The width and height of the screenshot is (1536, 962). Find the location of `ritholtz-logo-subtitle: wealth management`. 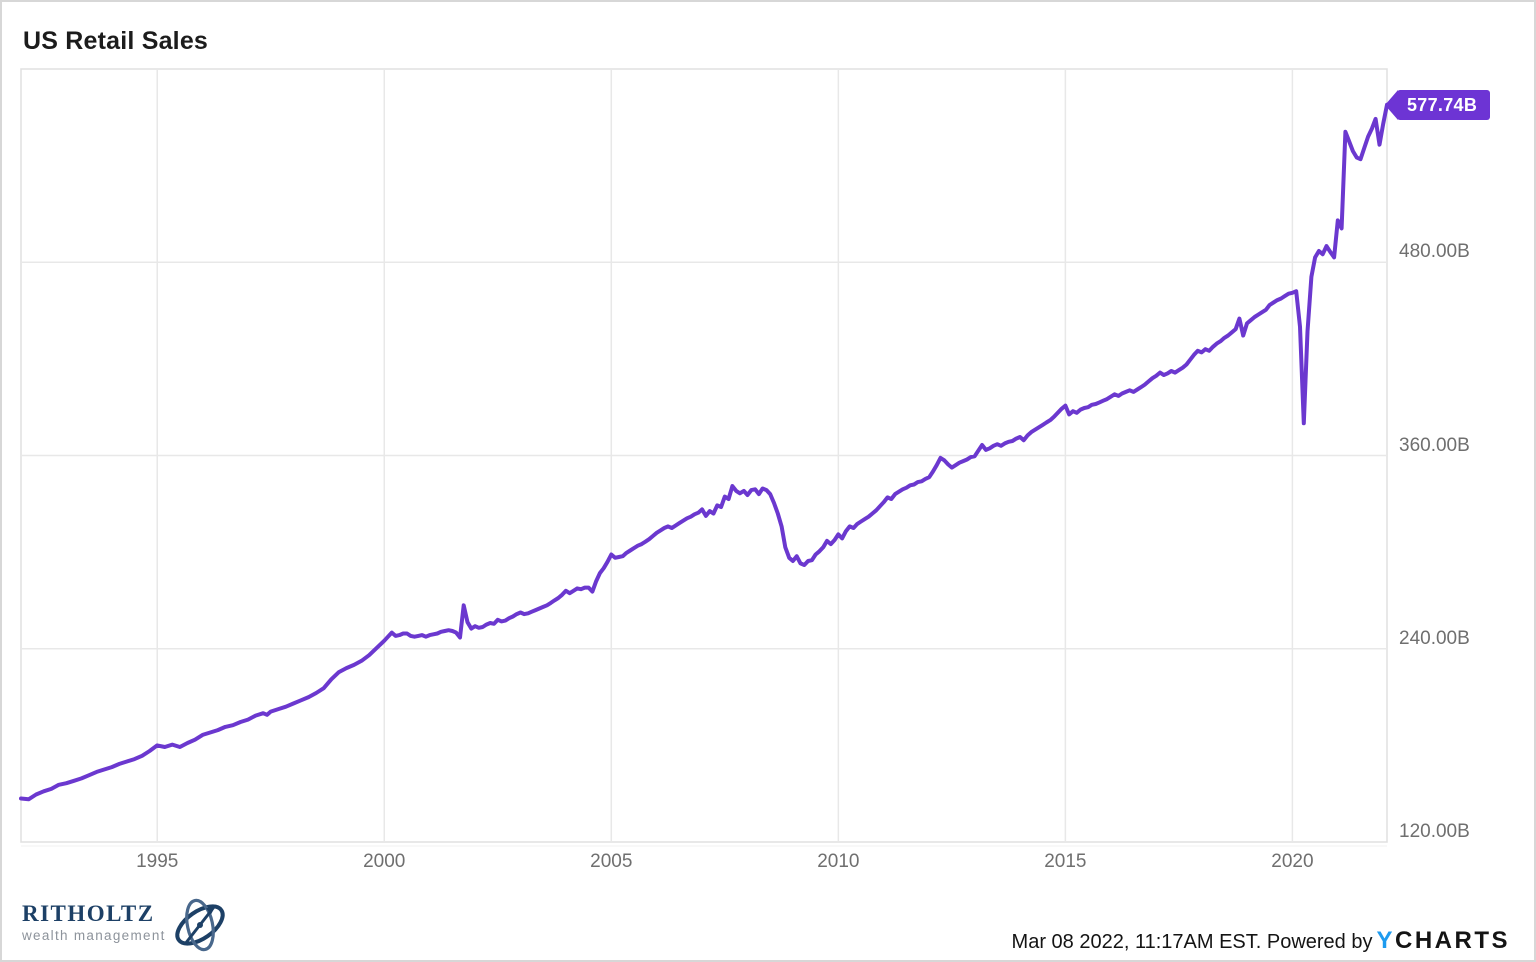

ritholtz-logo-subtitle: wealth management is located at coordinates (94, 935).